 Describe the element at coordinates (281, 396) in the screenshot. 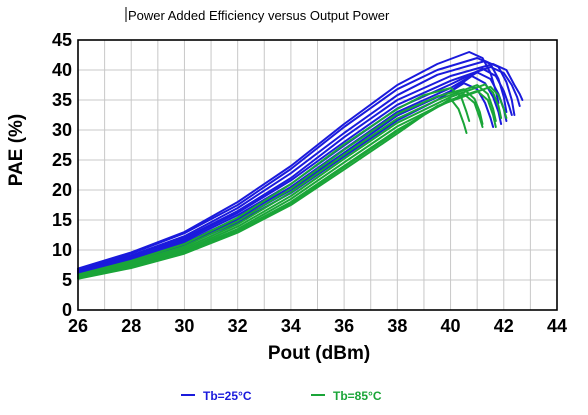

I see `legend: Tb=25°C Tb=85°C` at that location.